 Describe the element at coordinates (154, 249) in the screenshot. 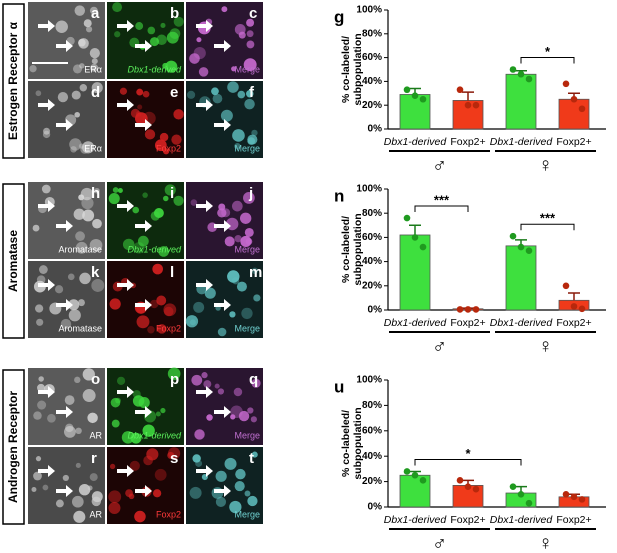

I see `panel-caption: Dbx1-derived` at that location.